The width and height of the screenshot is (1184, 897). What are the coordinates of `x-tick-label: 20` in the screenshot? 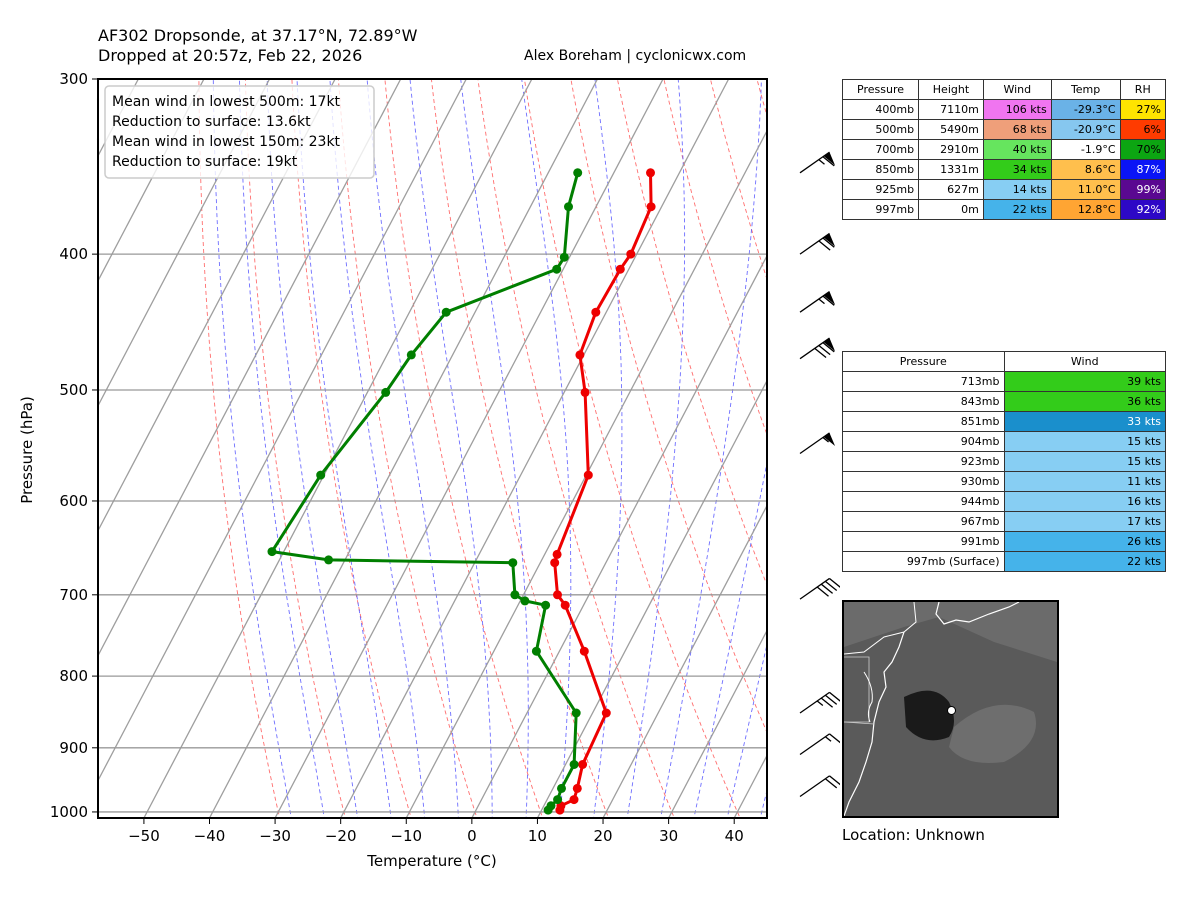 It's located at (602, 836).